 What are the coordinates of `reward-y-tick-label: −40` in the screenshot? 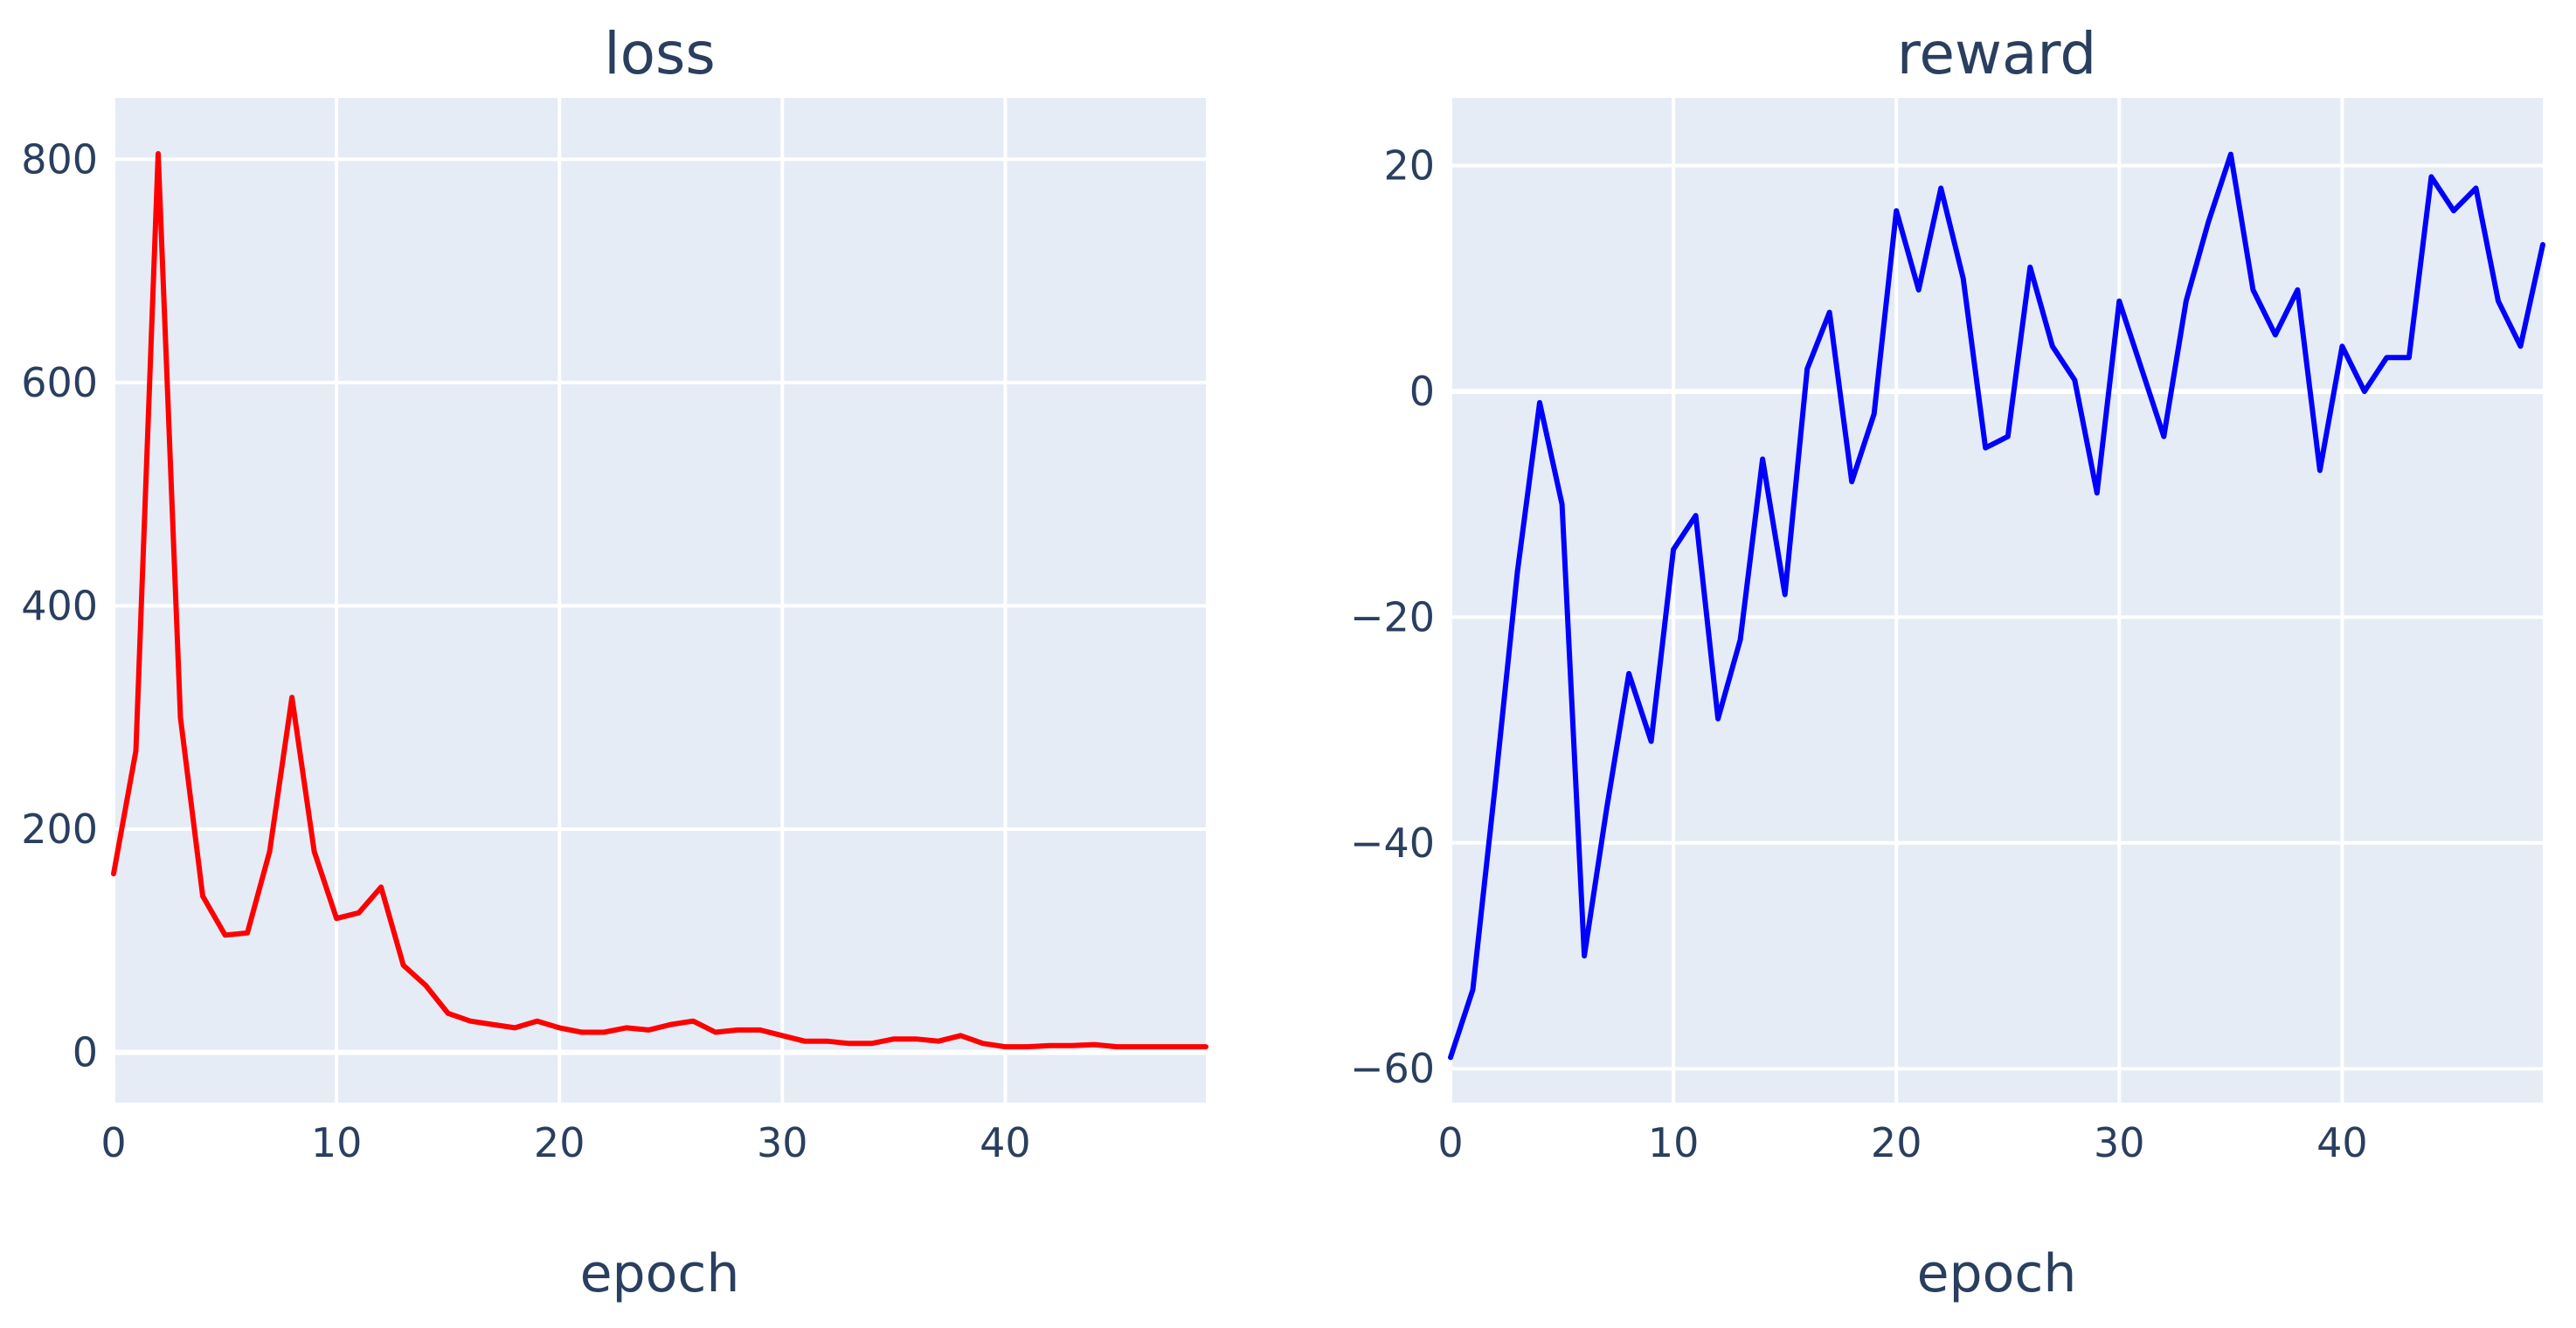 It's located at (1392, 843).